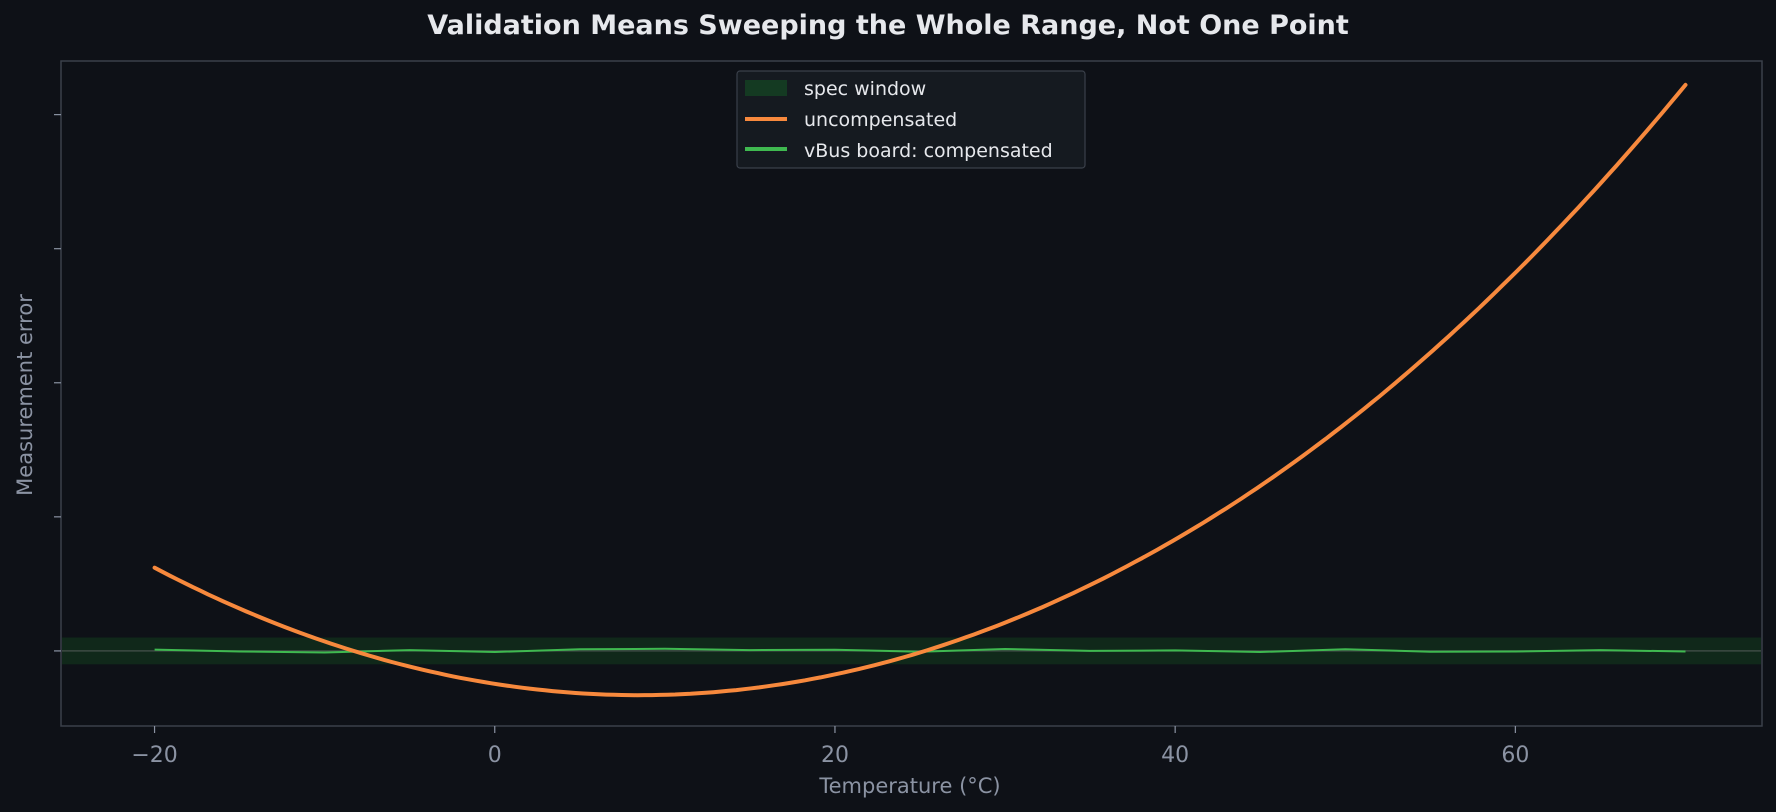 This screenshot has width=1776, height=812. I want to click on x-axis-label: Temperature (°C), so click(909, 786).